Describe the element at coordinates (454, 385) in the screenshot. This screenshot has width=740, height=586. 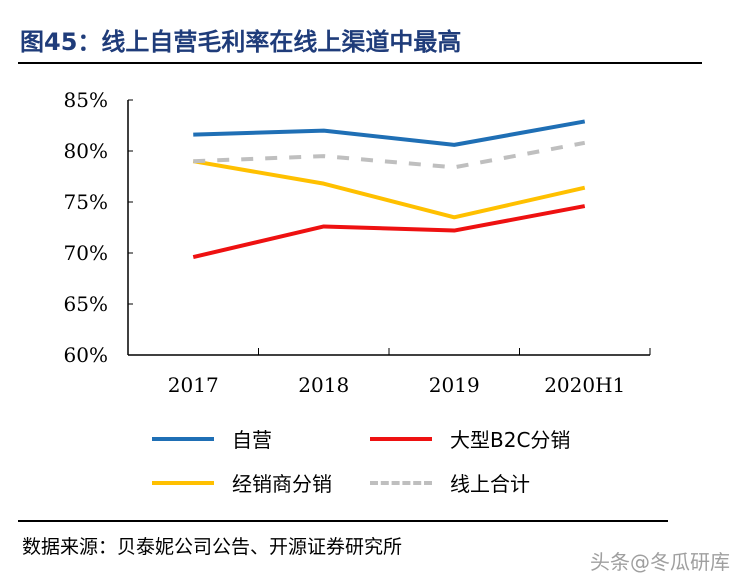
I see `x-tick-label: 2019` at that location.